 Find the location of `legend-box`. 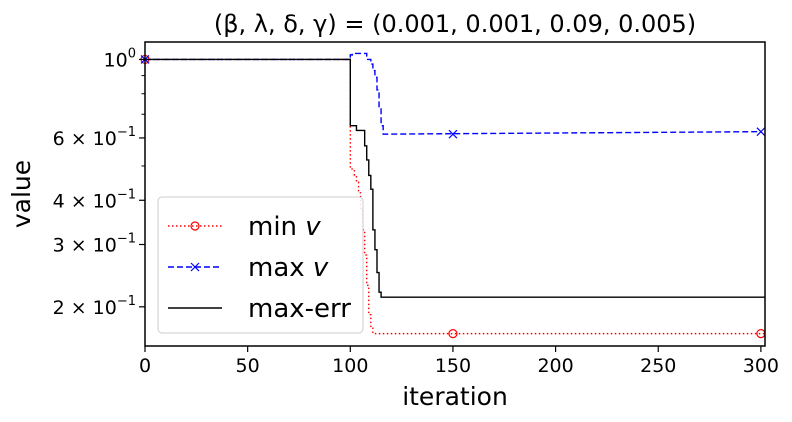

legend-box is located at coordinates (260, 265).